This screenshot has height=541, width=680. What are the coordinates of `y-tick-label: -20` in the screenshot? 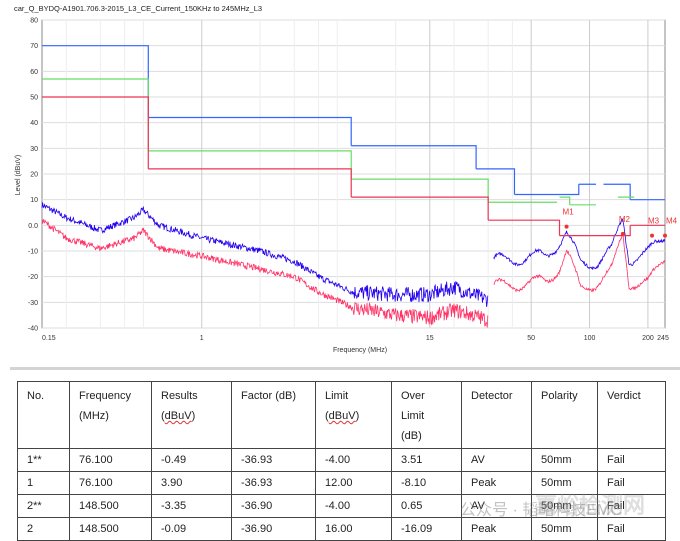 It's located at (33, 277).